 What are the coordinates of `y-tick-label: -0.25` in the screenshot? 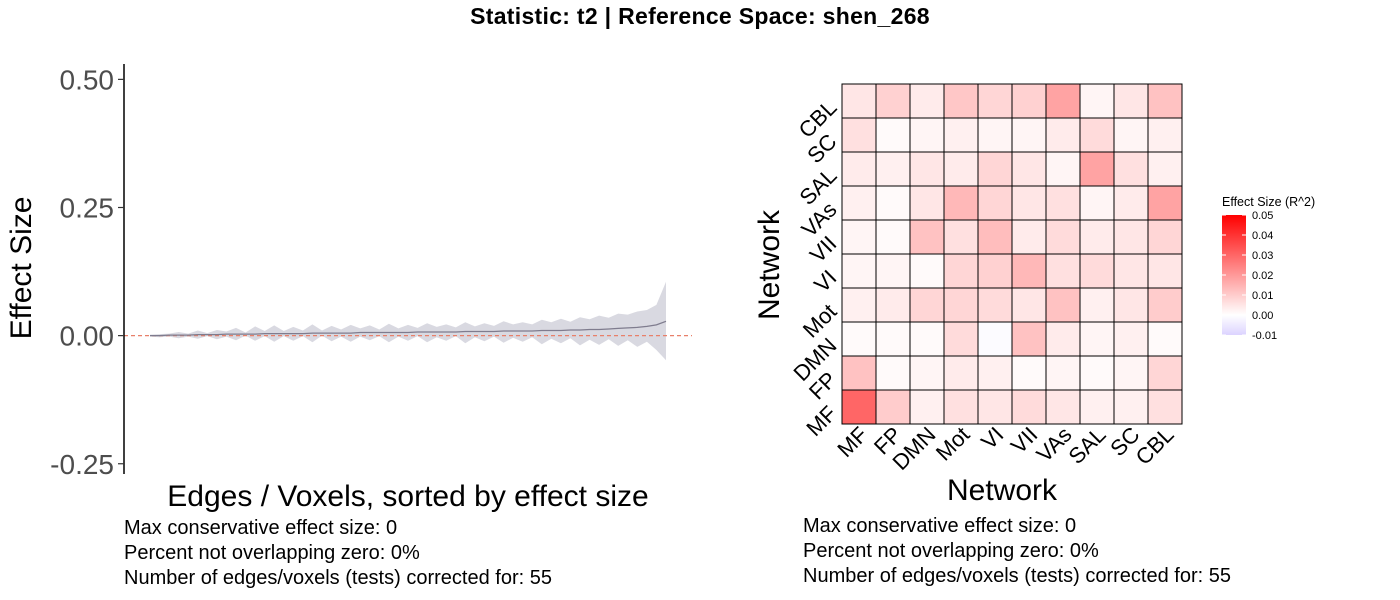 It's located at (82, 464).